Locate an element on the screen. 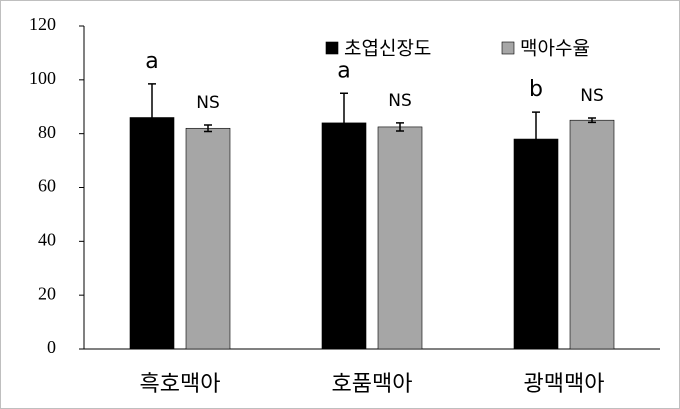 The width and height of the screenshot is (680, 409). legend-label: 맥아수율 is located at coordinates (555, 49).